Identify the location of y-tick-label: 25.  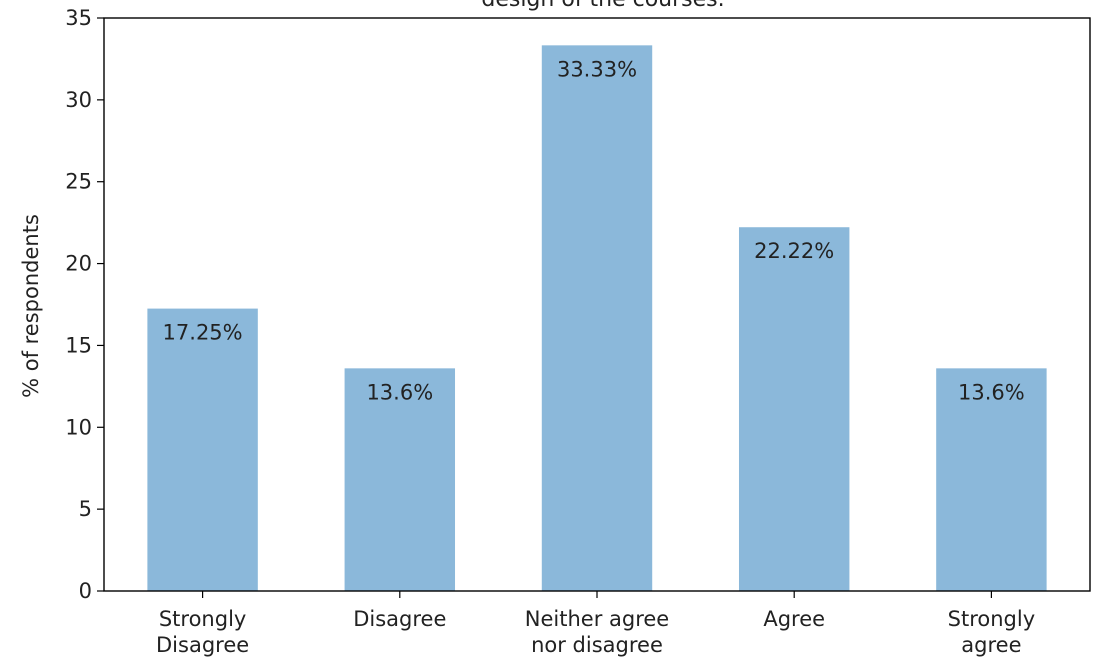
(78, 182).